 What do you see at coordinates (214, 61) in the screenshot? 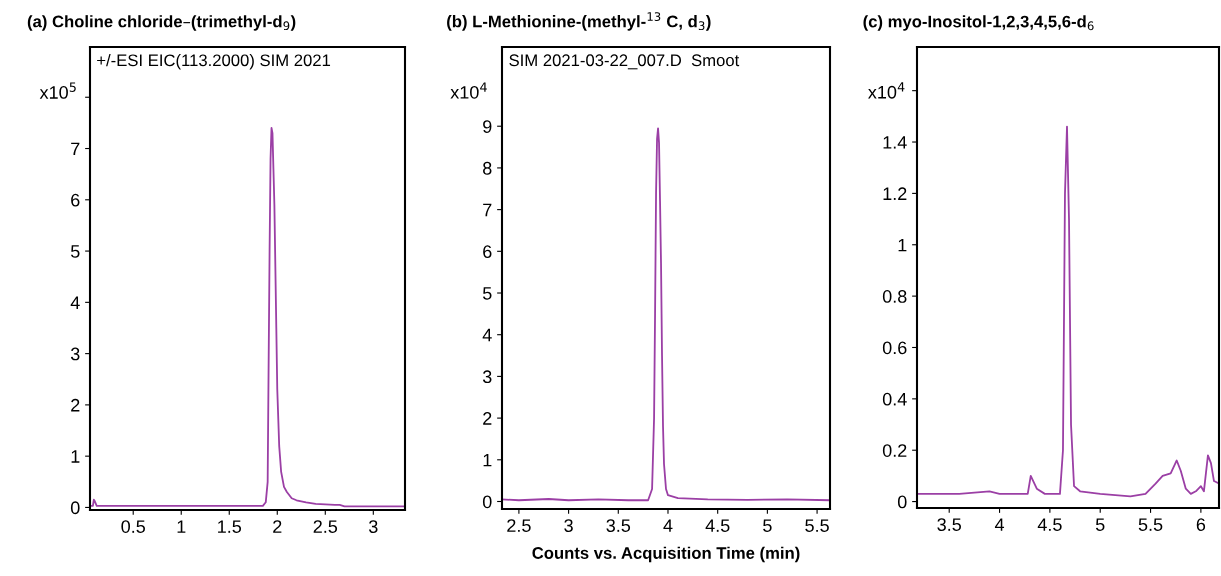
I see `annotation: +/-ESI EIC(113.2000) SIM 2021` at bounding box center [214, 61].